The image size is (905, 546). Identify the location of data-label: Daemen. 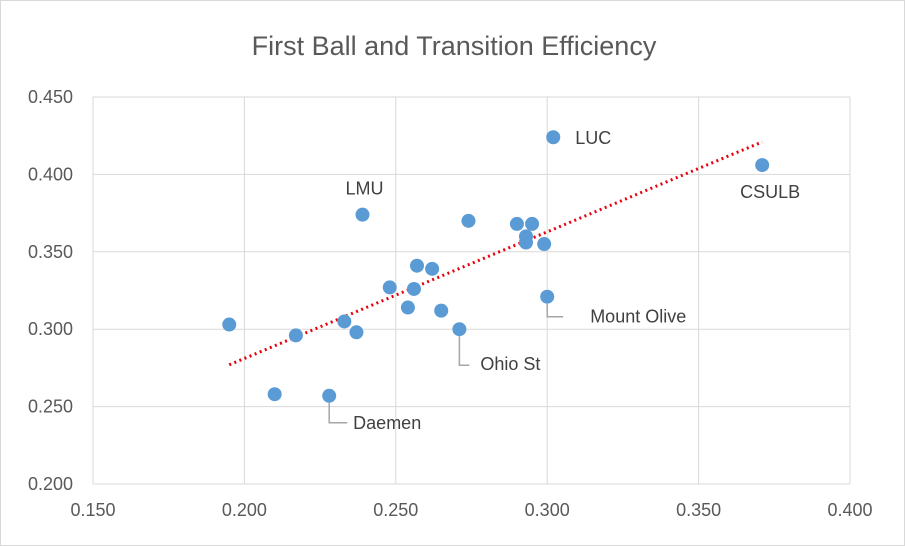
(387, 423).